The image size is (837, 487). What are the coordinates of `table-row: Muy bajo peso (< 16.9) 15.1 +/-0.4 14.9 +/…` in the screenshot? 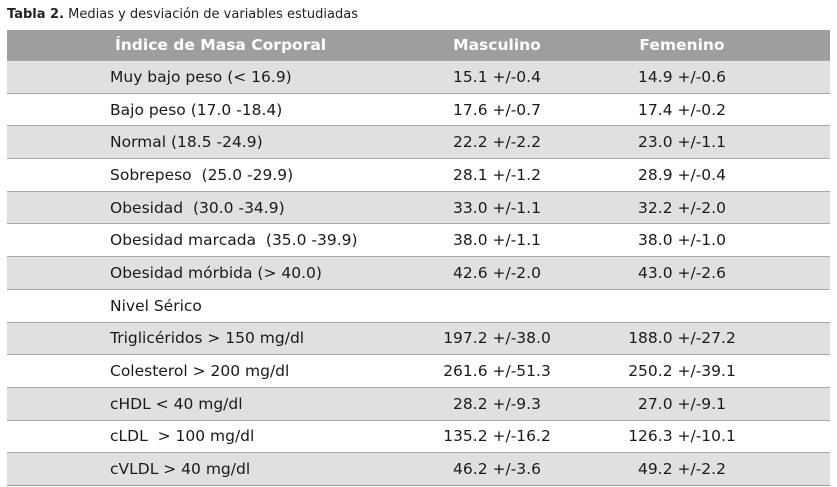 It's located at (418, 76).